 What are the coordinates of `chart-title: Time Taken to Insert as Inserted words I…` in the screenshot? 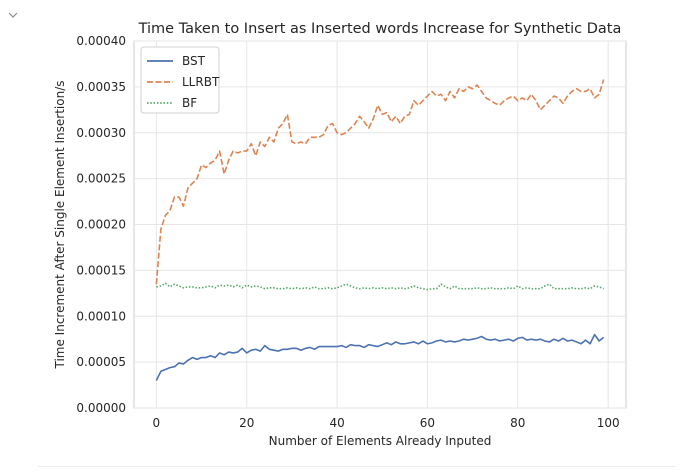 It's located at (380, 29).